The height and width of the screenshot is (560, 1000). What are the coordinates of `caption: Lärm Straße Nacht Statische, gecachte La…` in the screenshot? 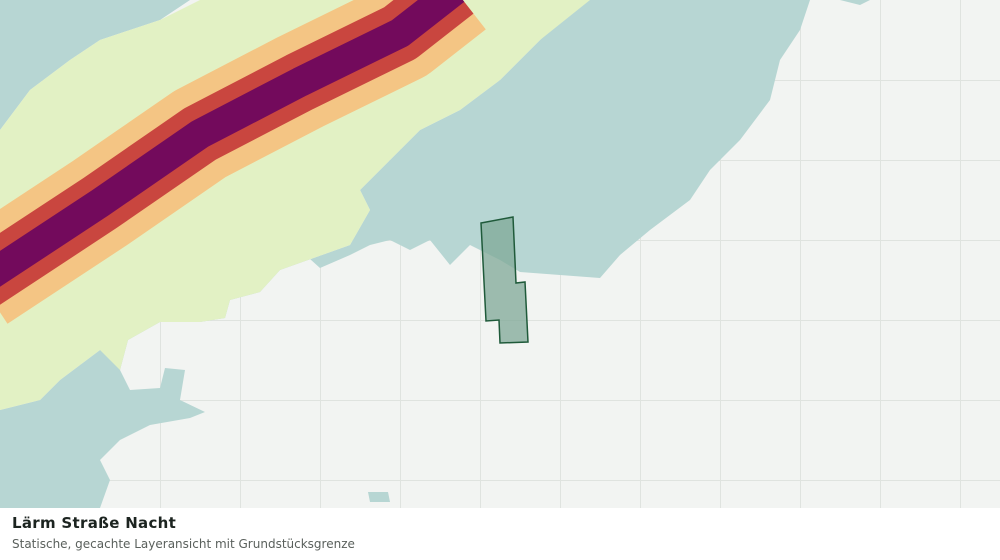 It's located at (500, 534).